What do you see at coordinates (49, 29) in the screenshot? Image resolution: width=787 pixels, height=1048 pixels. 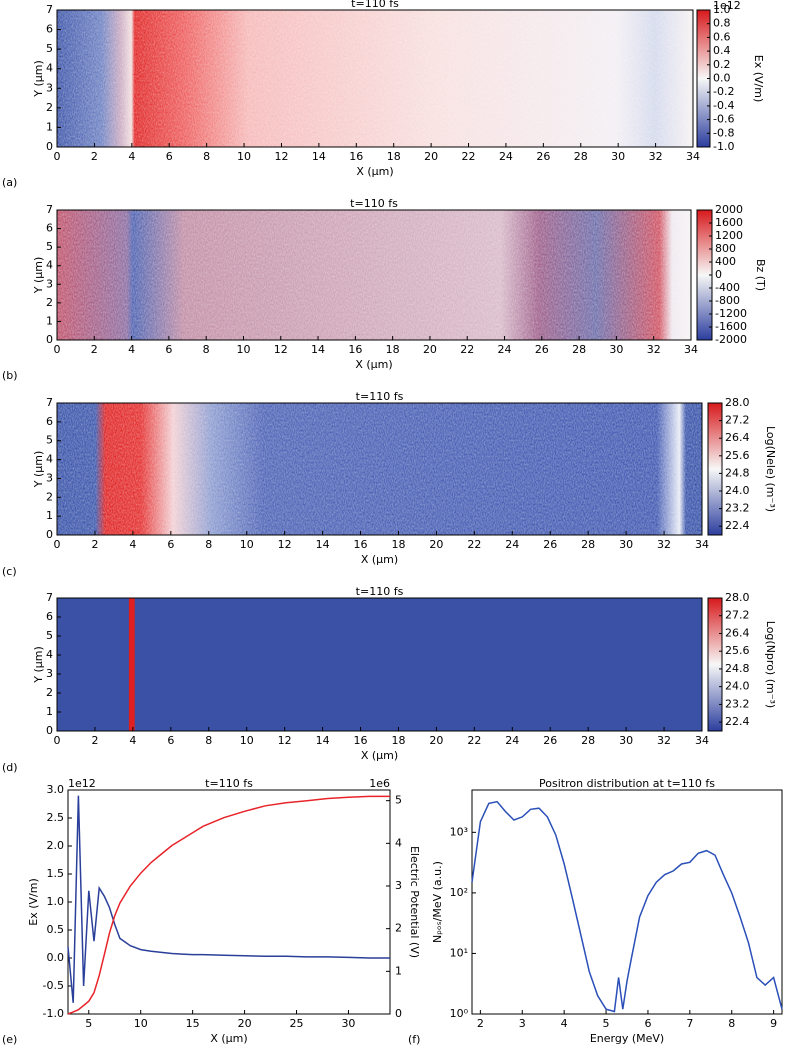 I see `y-tick-label: 6` at bounding box center [49, 29].